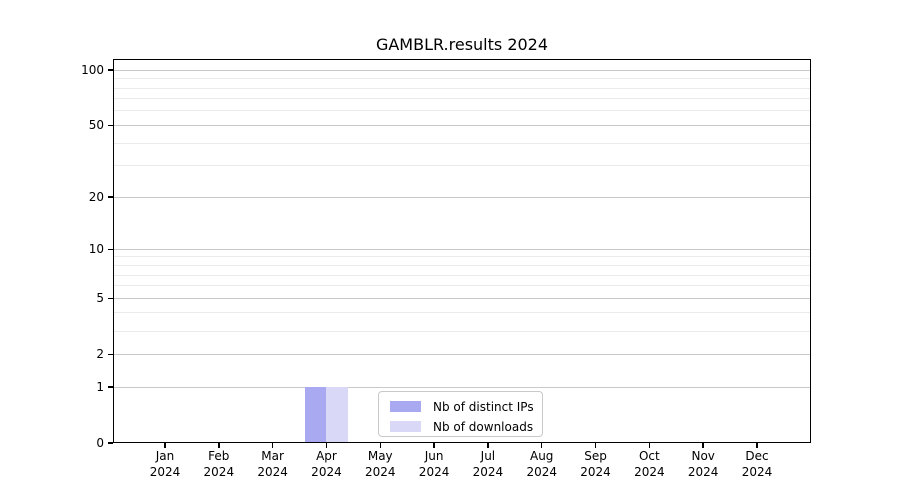  Describe the element at coordinates (96, 197) in the screenshot. I see `y-tick-label: 20` at that location.